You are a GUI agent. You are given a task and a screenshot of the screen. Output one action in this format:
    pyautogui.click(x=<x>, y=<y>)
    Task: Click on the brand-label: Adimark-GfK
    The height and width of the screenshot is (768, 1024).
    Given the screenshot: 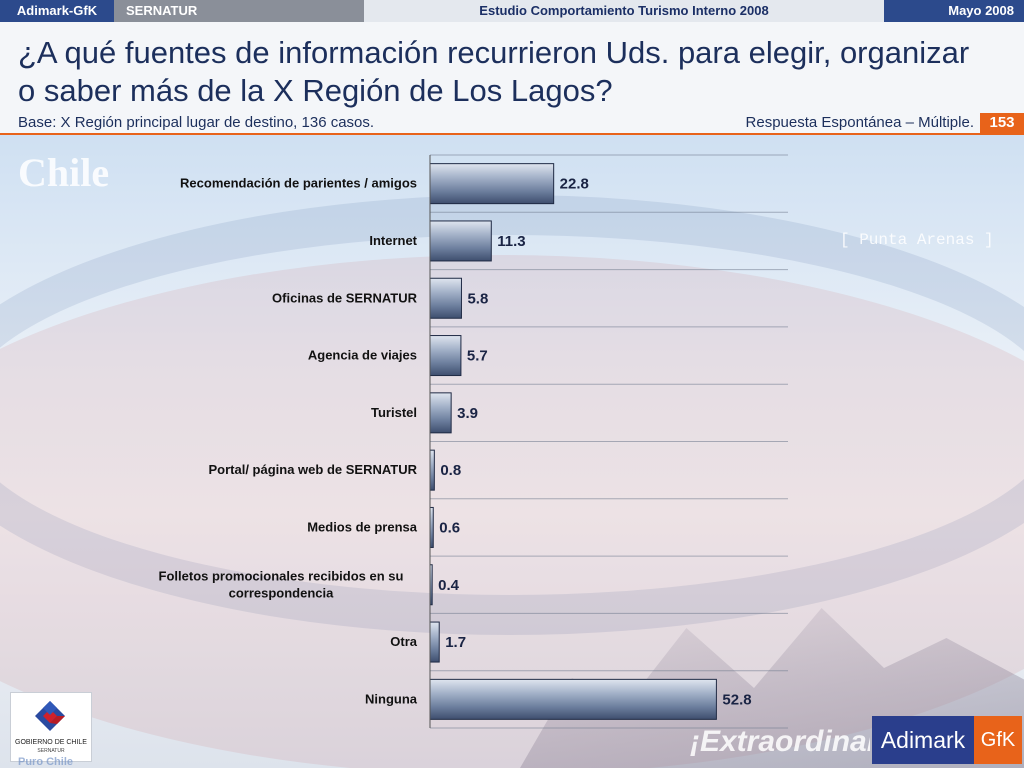 What is the action you would take?
    pyautogui.click(x=57, y=11)
    